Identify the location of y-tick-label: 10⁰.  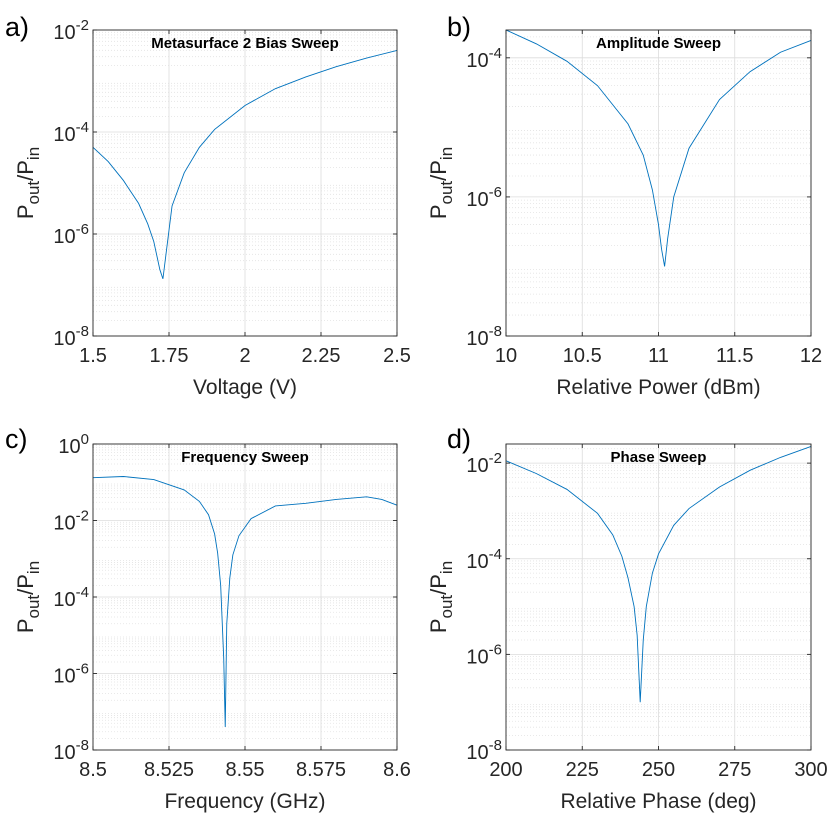
(73, 444).